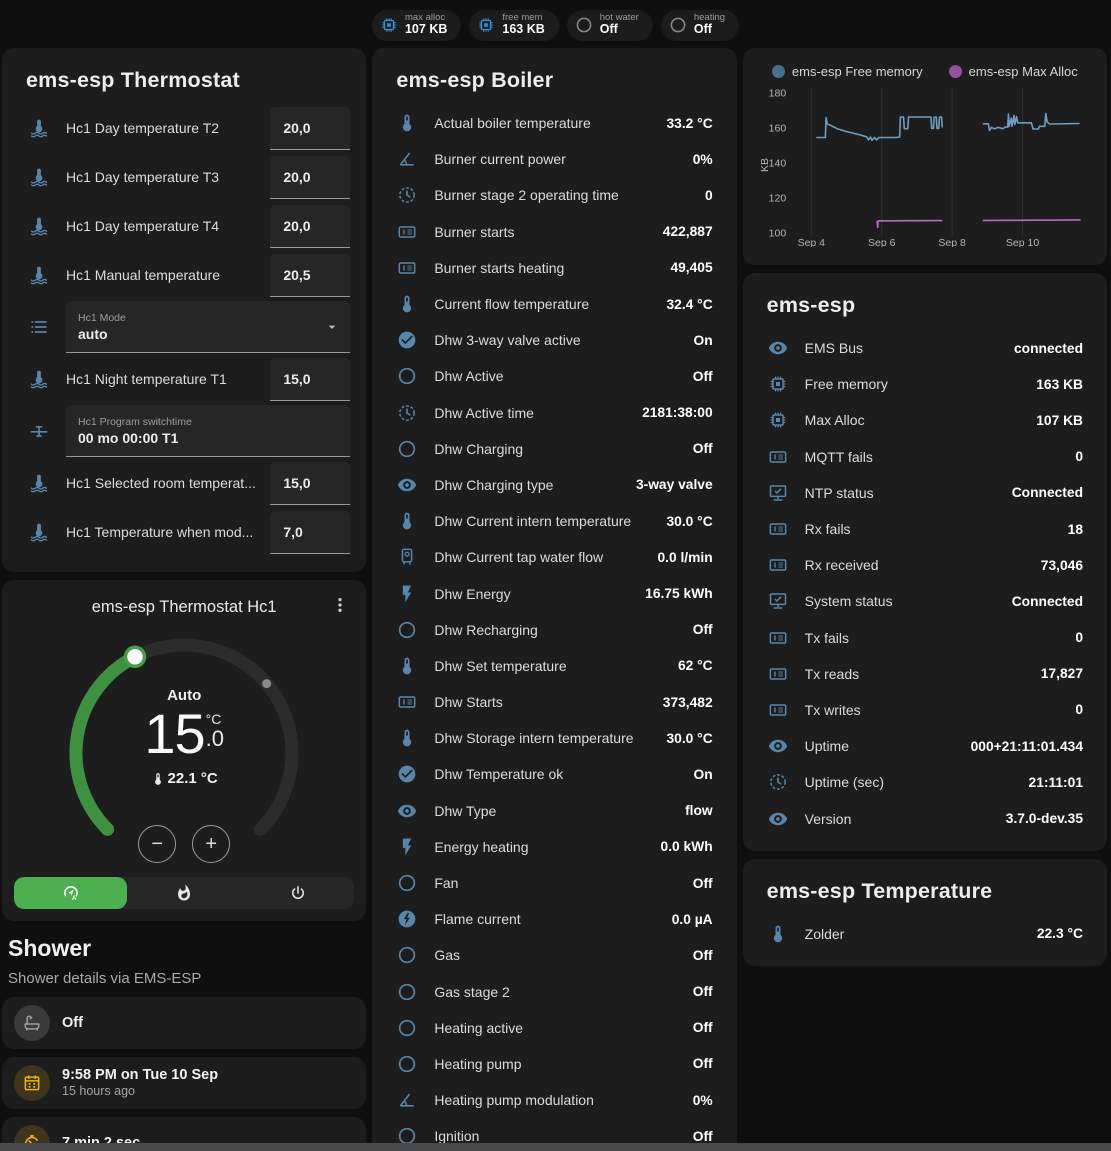 The image size is (1111, 1151). I want to click on increase-temp-button: +, so click(211, 844).